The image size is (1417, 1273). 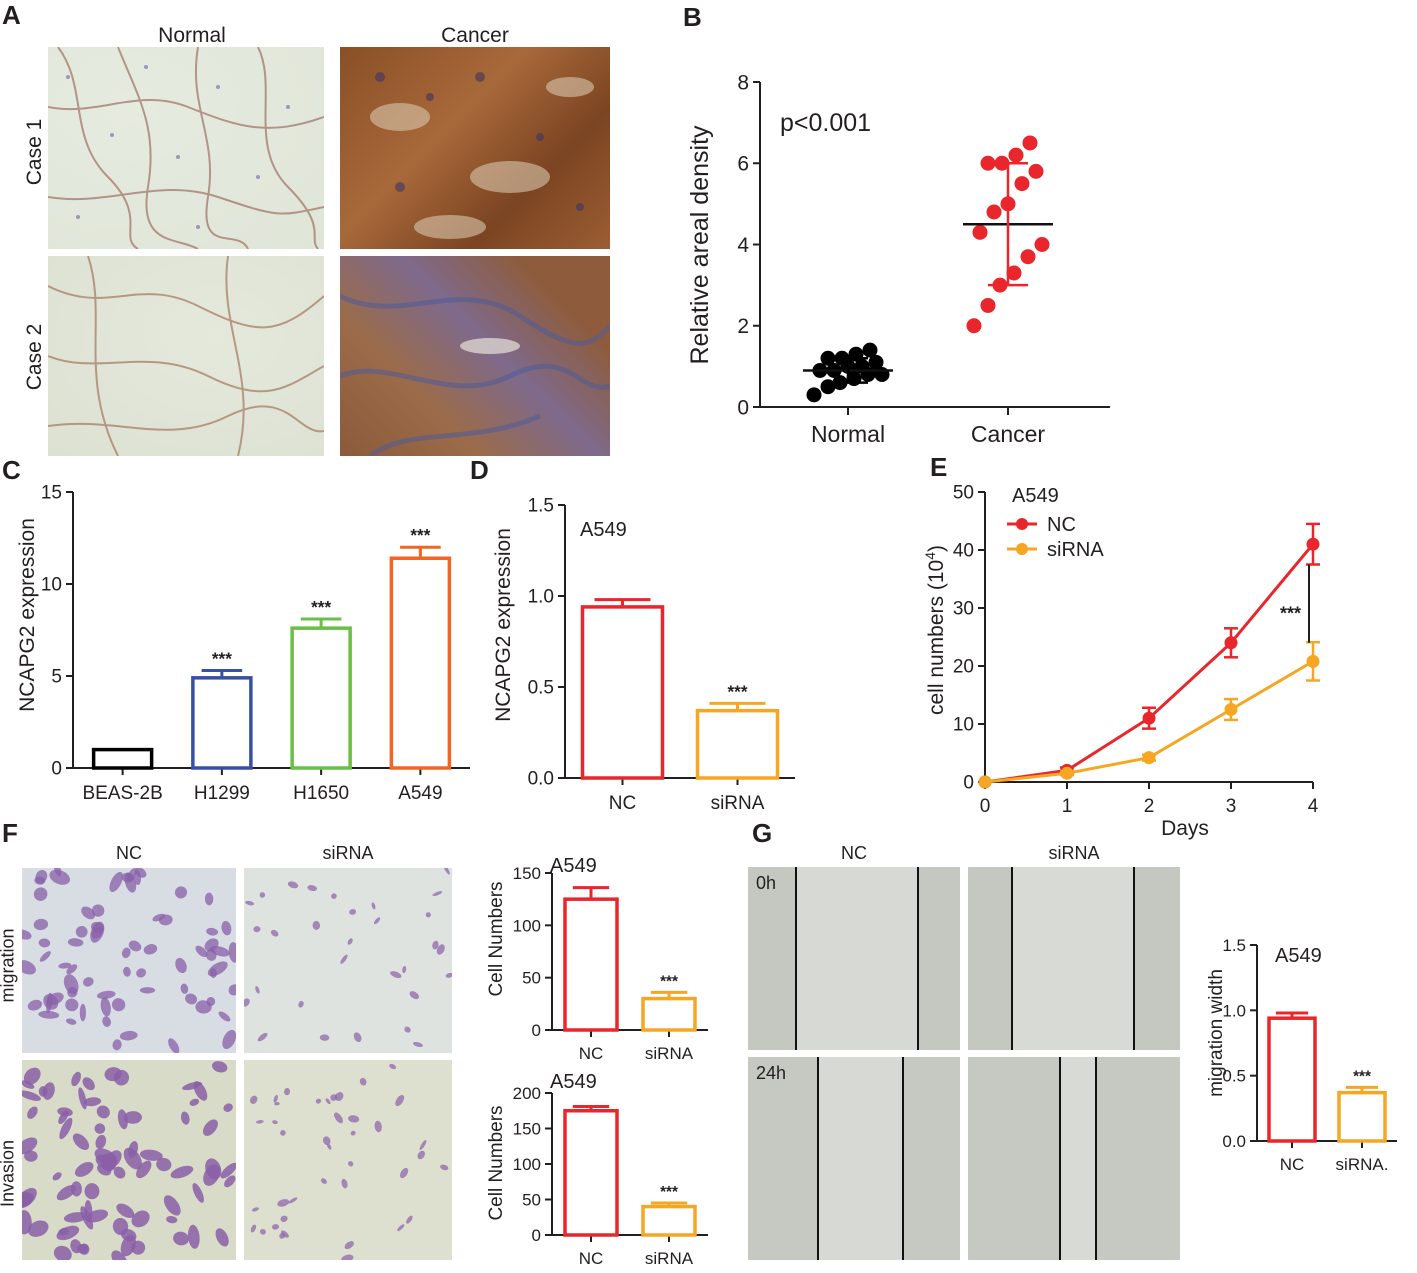 I want to click on chart-g-sig-label: ***, so click(x=1362, y=1076).